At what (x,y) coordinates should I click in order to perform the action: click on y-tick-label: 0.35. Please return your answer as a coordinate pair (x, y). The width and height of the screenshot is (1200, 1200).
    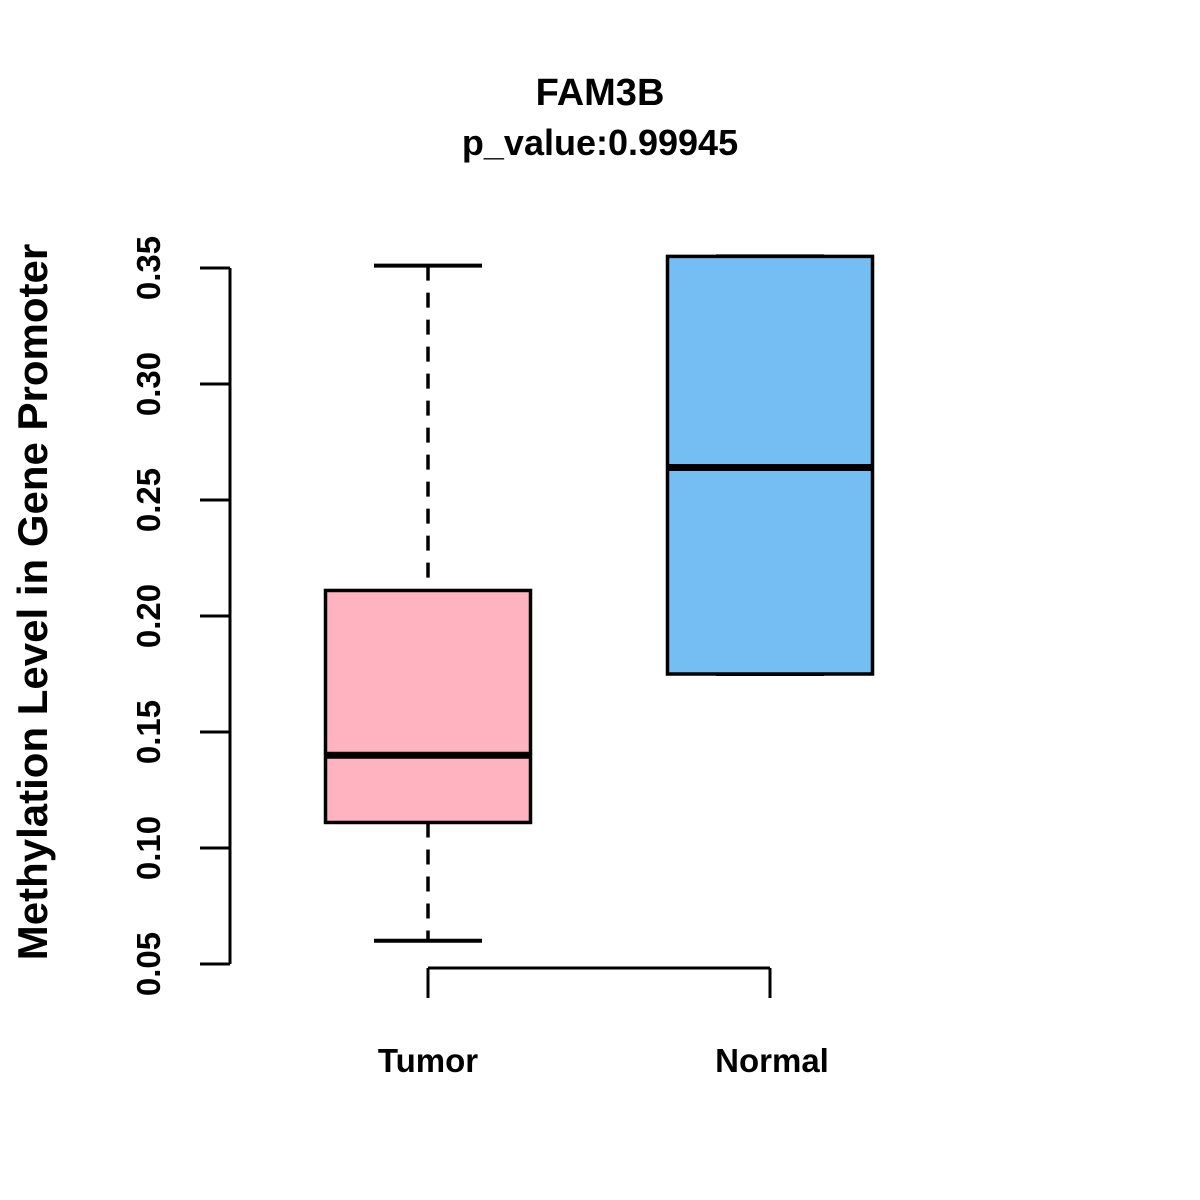
    Looking at the image, I should click on (148, 268).